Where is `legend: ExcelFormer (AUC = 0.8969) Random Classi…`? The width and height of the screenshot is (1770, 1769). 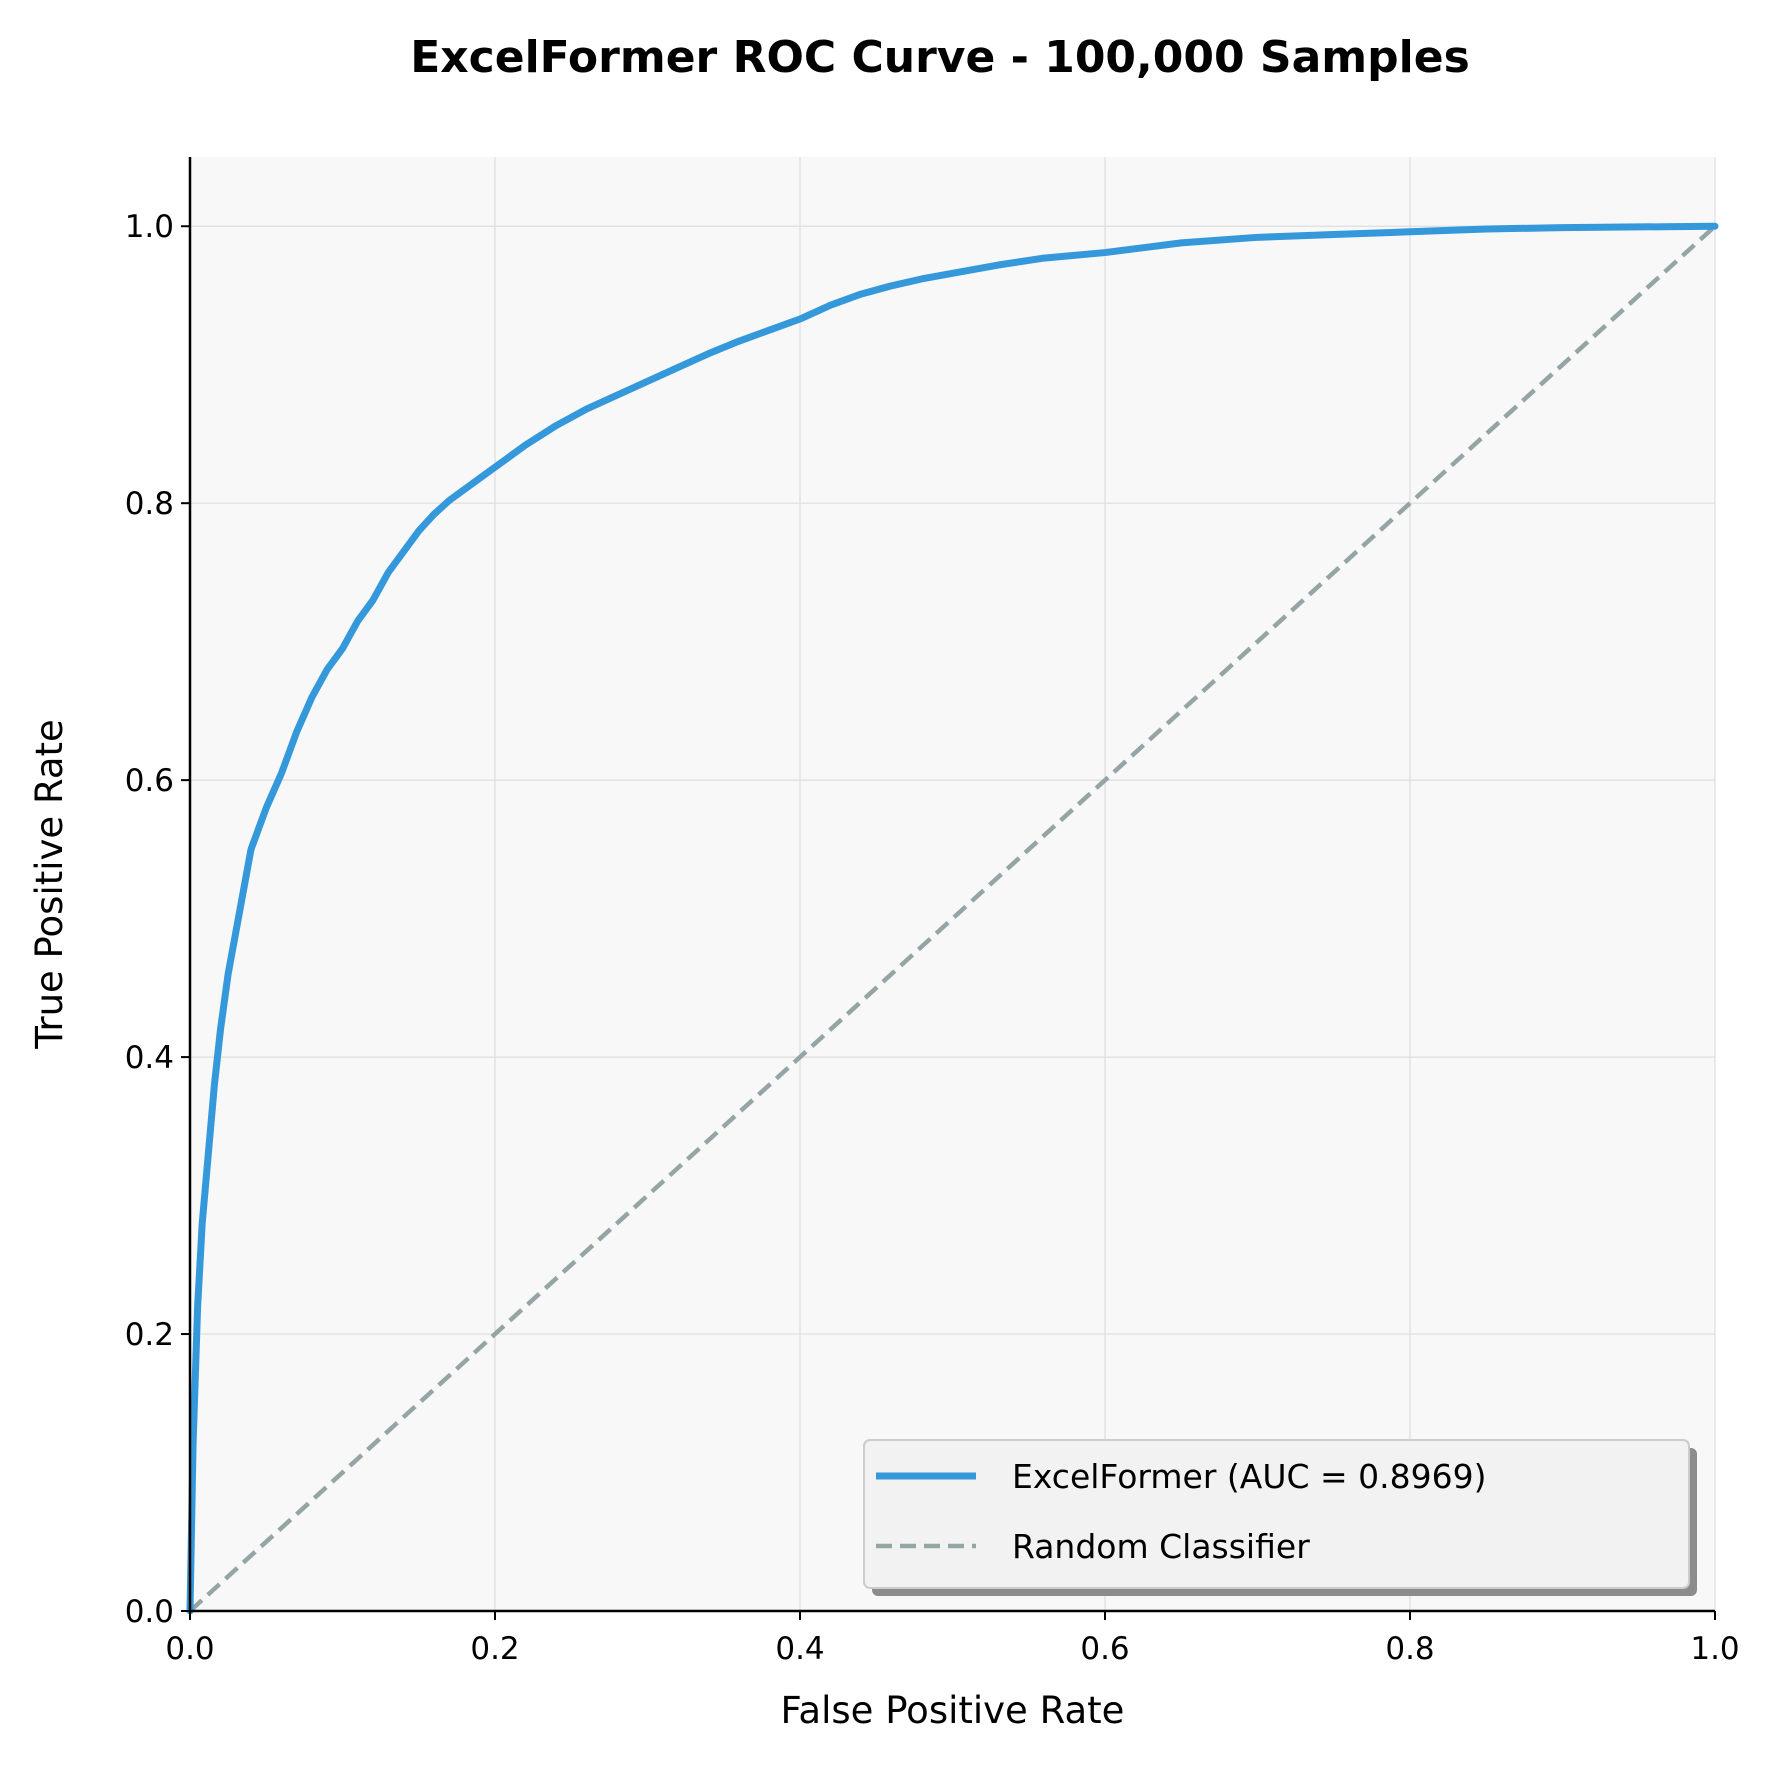
legend: ExcelFormer (AUC = 0.8969) Random Classi… is located at coordinates (1280, 1517).